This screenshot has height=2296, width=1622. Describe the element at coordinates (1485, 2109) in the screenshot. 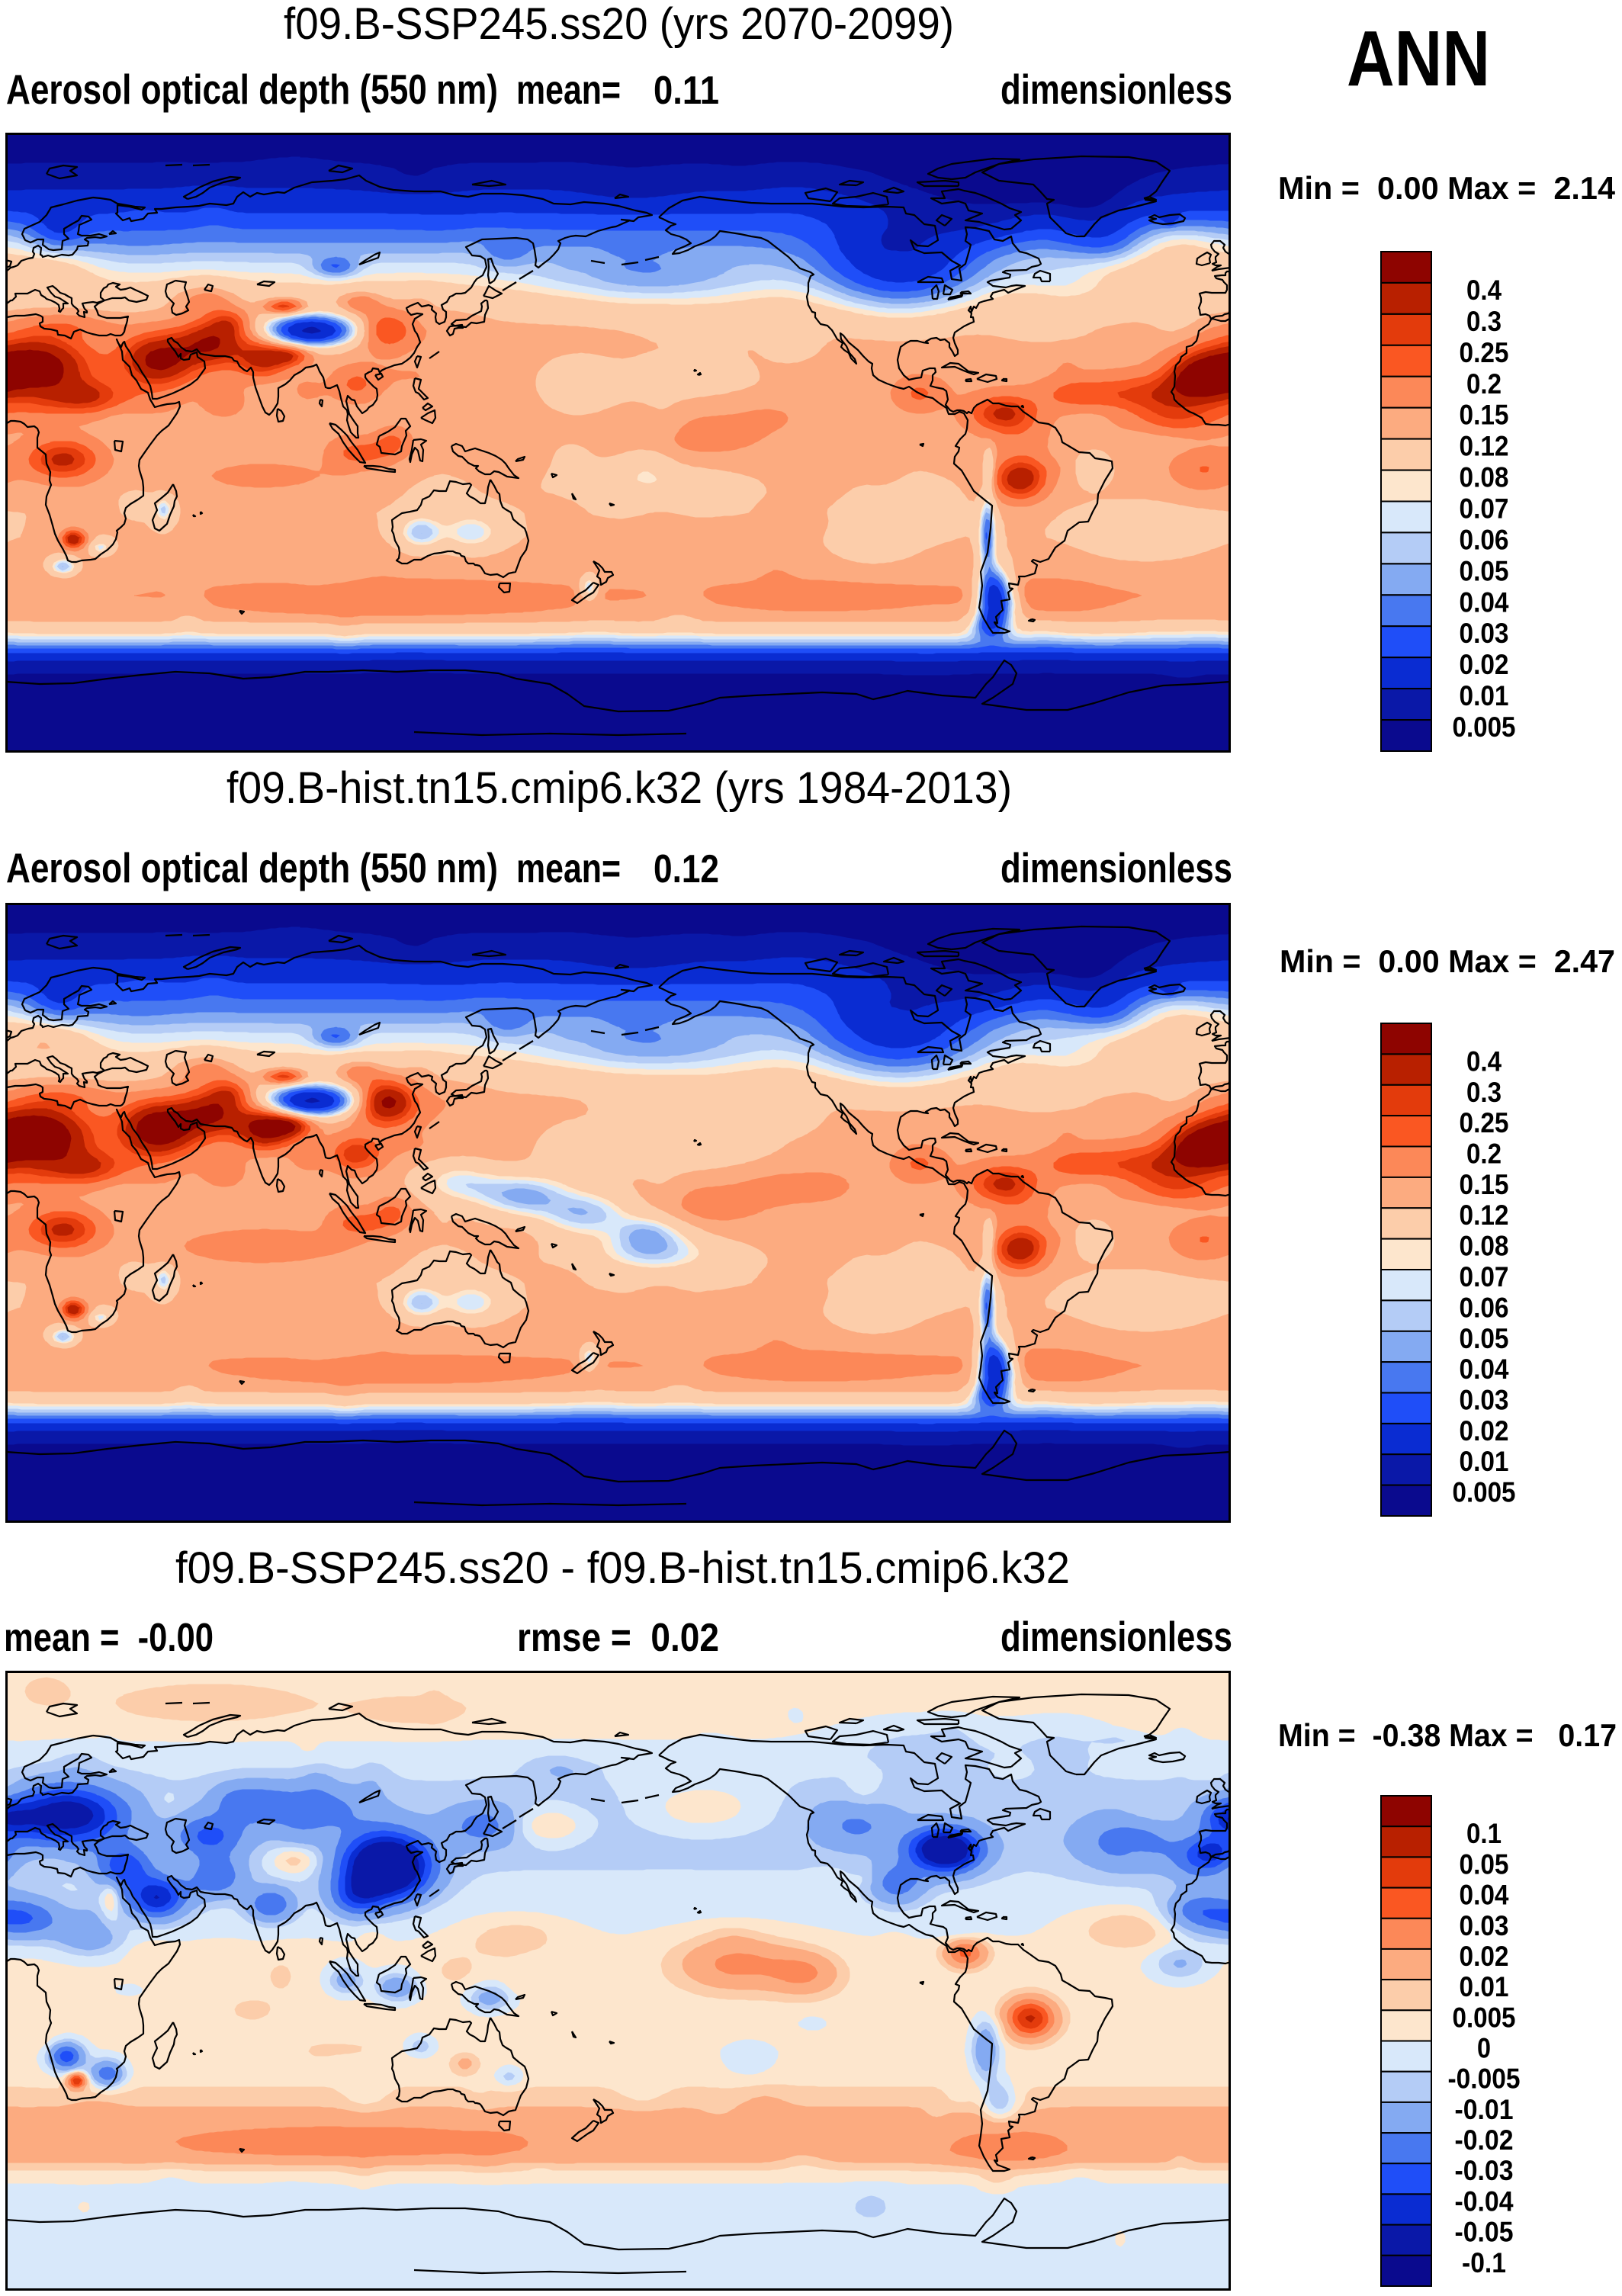

I see `svg-text: -0.01` at that location.